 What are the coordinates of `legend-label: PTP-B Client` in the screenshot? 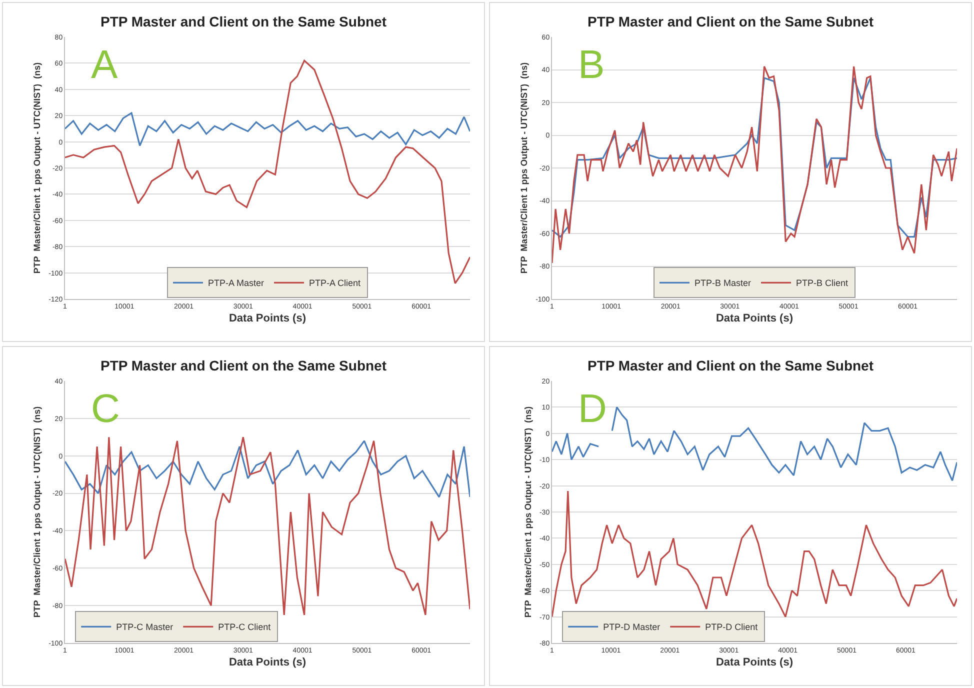 It's located at (822, 283).